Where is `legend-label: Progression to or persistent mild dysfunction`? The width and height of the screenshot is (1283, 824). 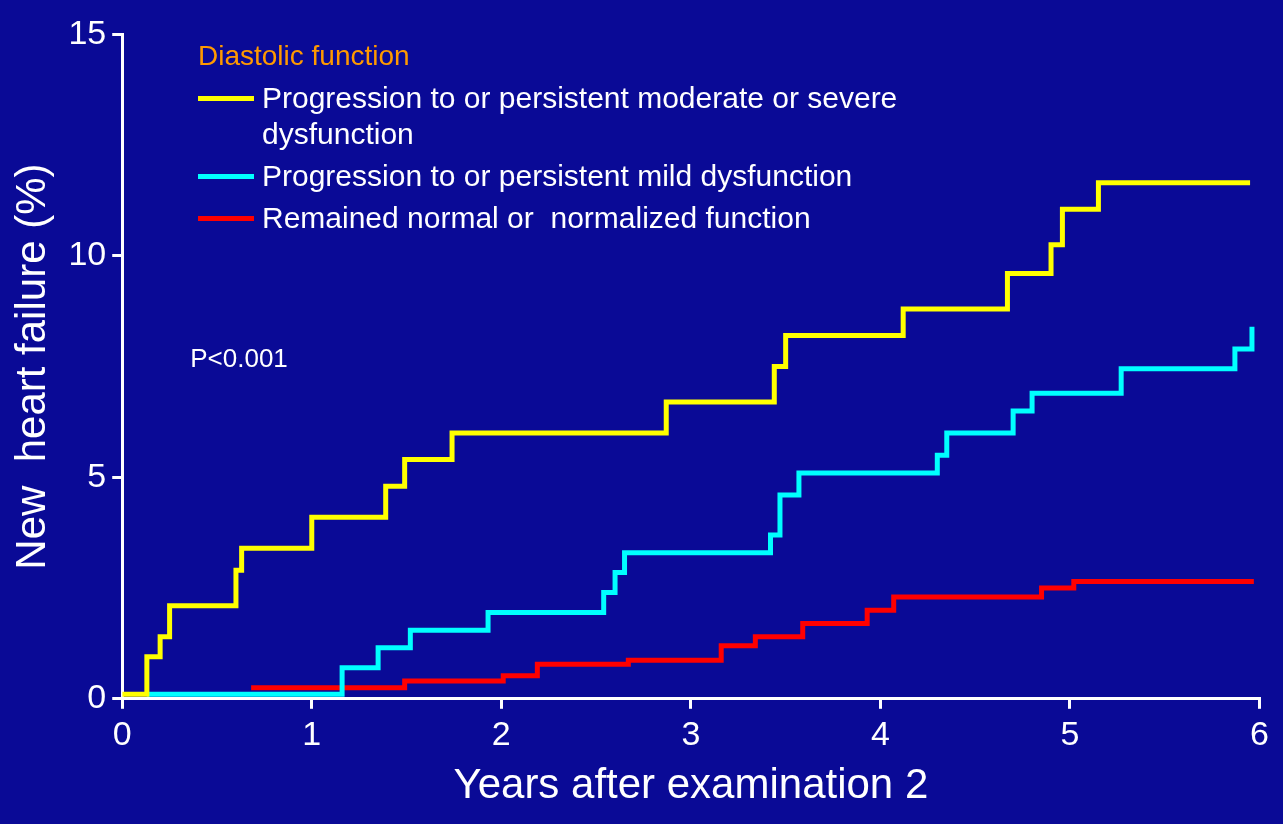 legend-label: Progression to or persistent mild dysfunction is located at coordinates (557, 176).